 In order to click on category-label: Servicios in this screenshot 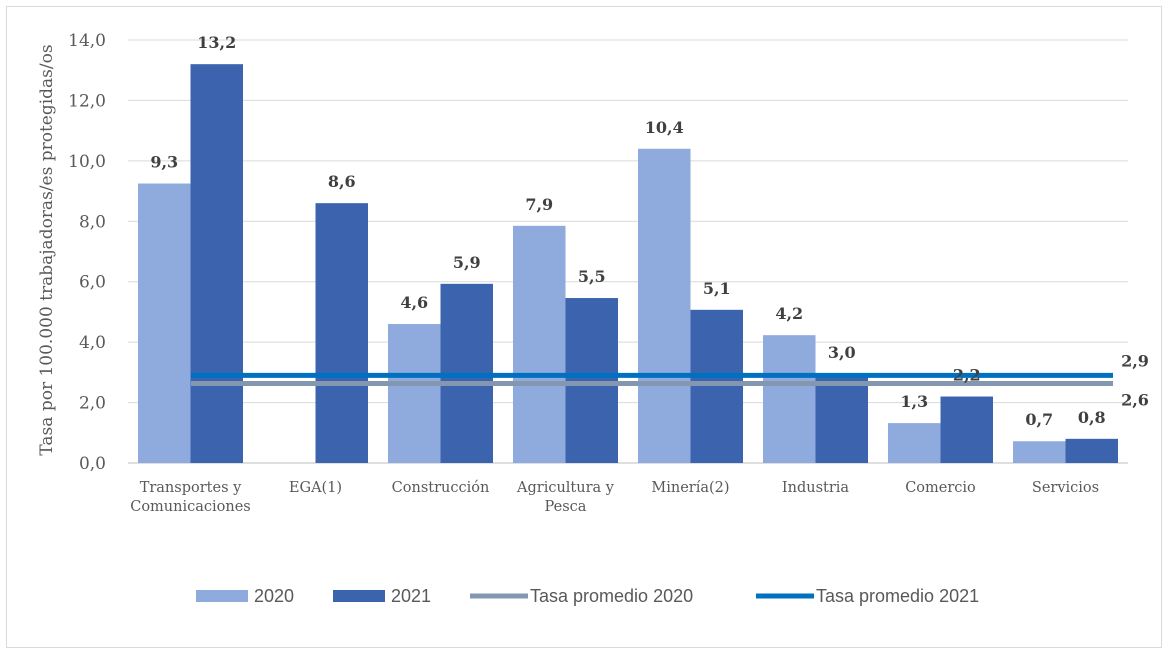, I will do `click(1065, 488)`.